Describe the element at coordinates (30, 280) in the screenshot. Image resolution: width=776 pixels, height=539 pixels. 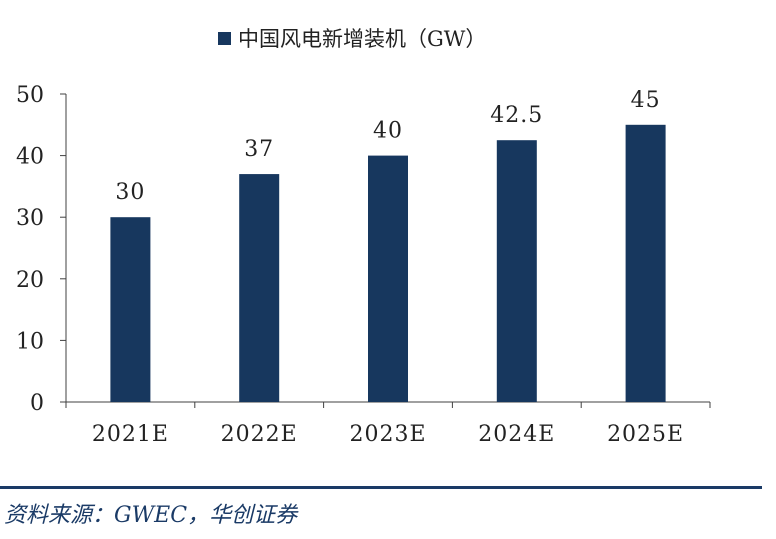
I see `y-tick-label: 20` at that location.